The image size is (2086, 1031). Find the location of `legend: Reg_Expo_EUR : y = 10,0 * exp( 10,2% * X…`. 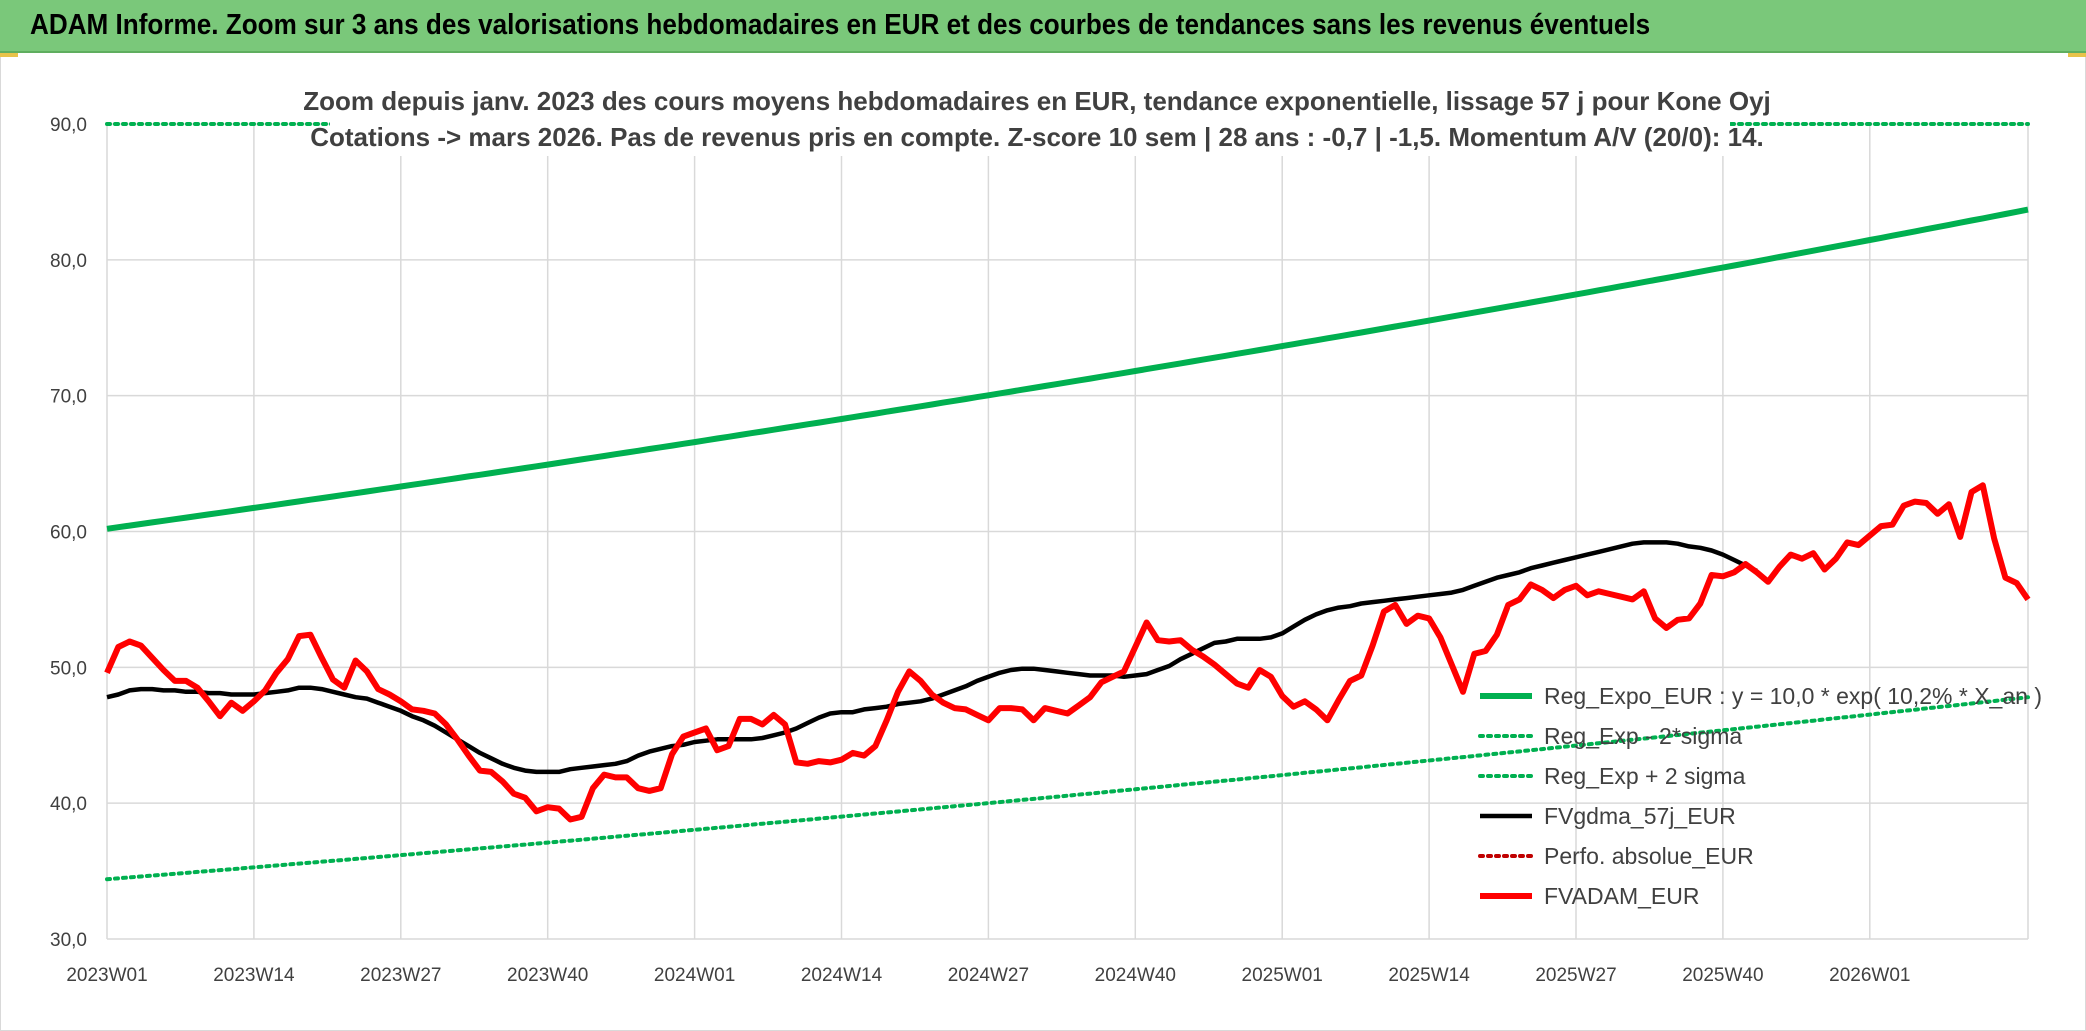

legend: Reg_Expo_EUR : y = 10,0 * exp( 10,2% * X… is located at coordinates (1760, 796).